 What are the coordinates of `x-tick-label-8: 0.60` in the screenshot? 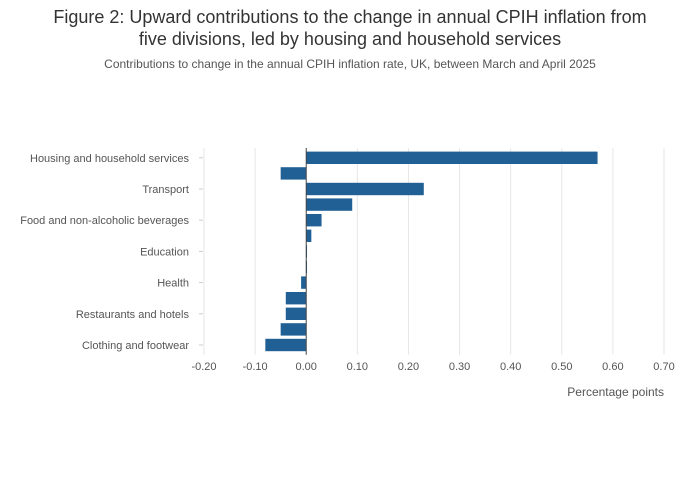 It's located at (612, 367).